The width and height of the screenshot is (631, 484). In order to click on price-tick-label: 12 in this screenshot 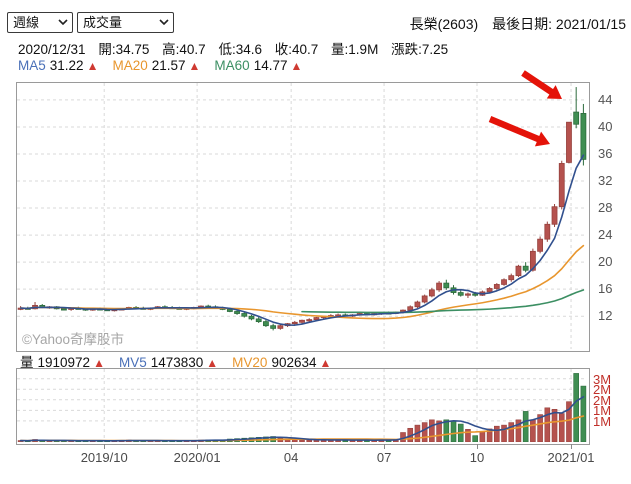, I will do `click(605, 316)`.